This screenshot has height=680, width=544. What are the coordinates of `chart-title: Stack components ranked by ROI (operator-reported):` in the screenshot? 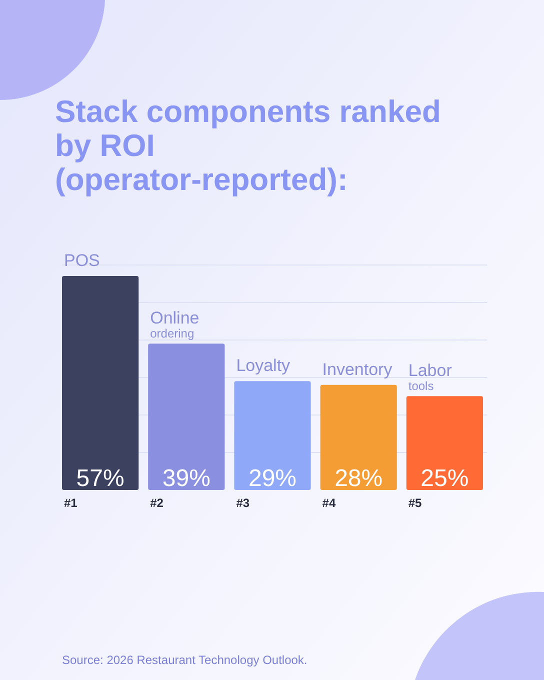 It's located at (248, 145).